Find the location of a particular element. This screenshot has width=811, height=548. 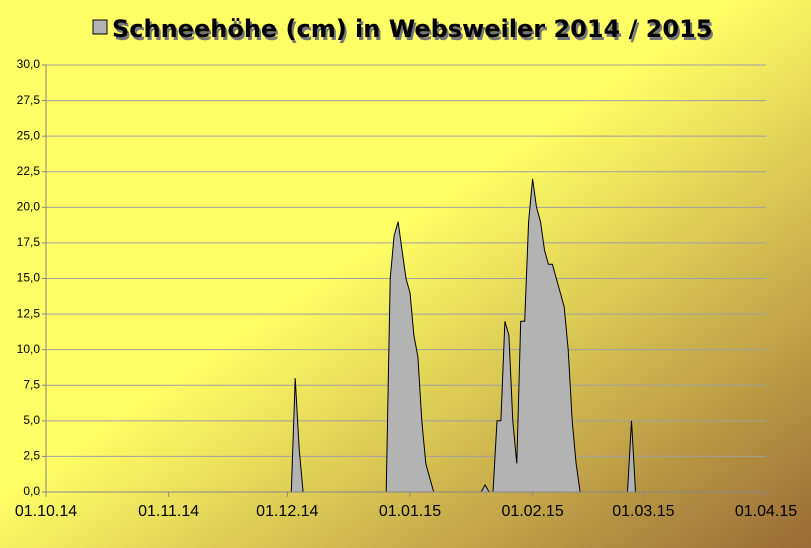

x-tick-label: 01.03.15 is located at coordinates (643, 511).